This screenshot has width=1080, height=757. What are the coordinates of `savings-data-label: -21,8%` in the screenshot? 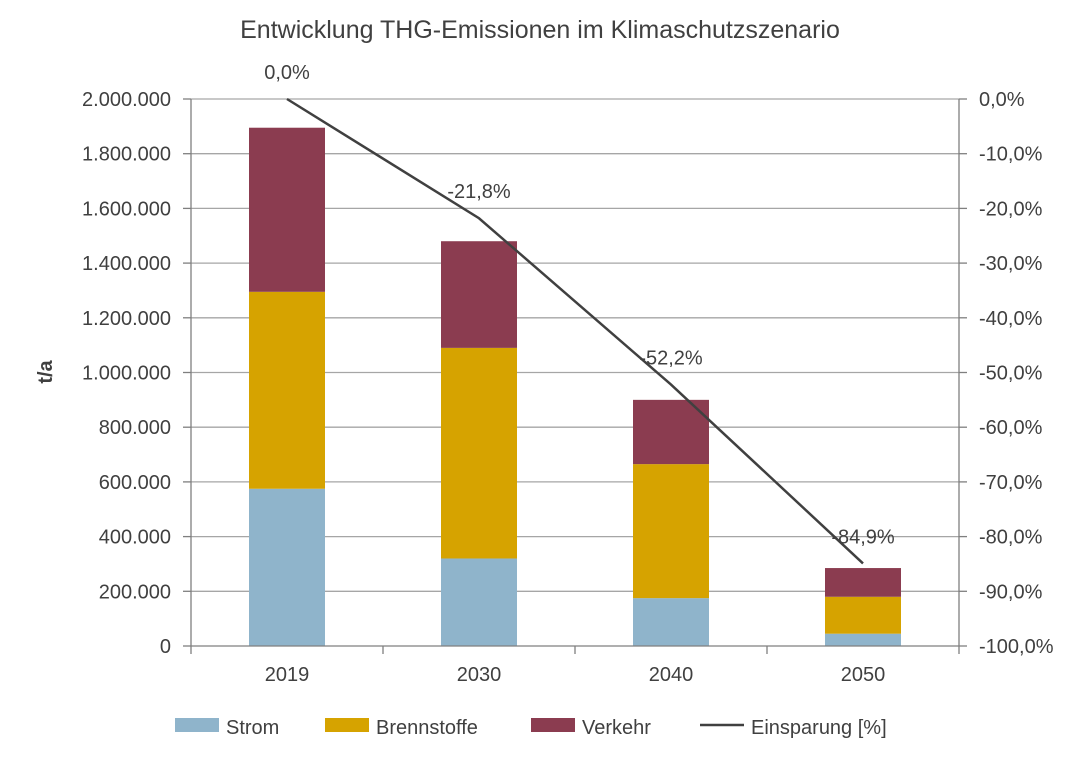 It's located at (479, 192).